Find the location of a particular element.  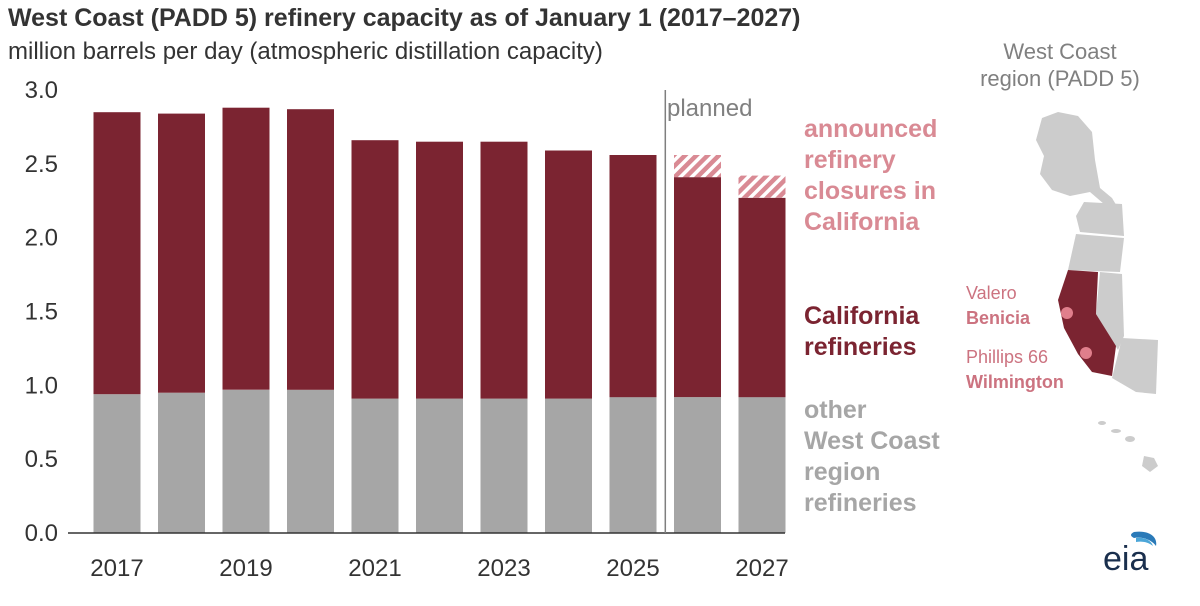

legend-other-line: refineries is located at coordinates (860, 503).